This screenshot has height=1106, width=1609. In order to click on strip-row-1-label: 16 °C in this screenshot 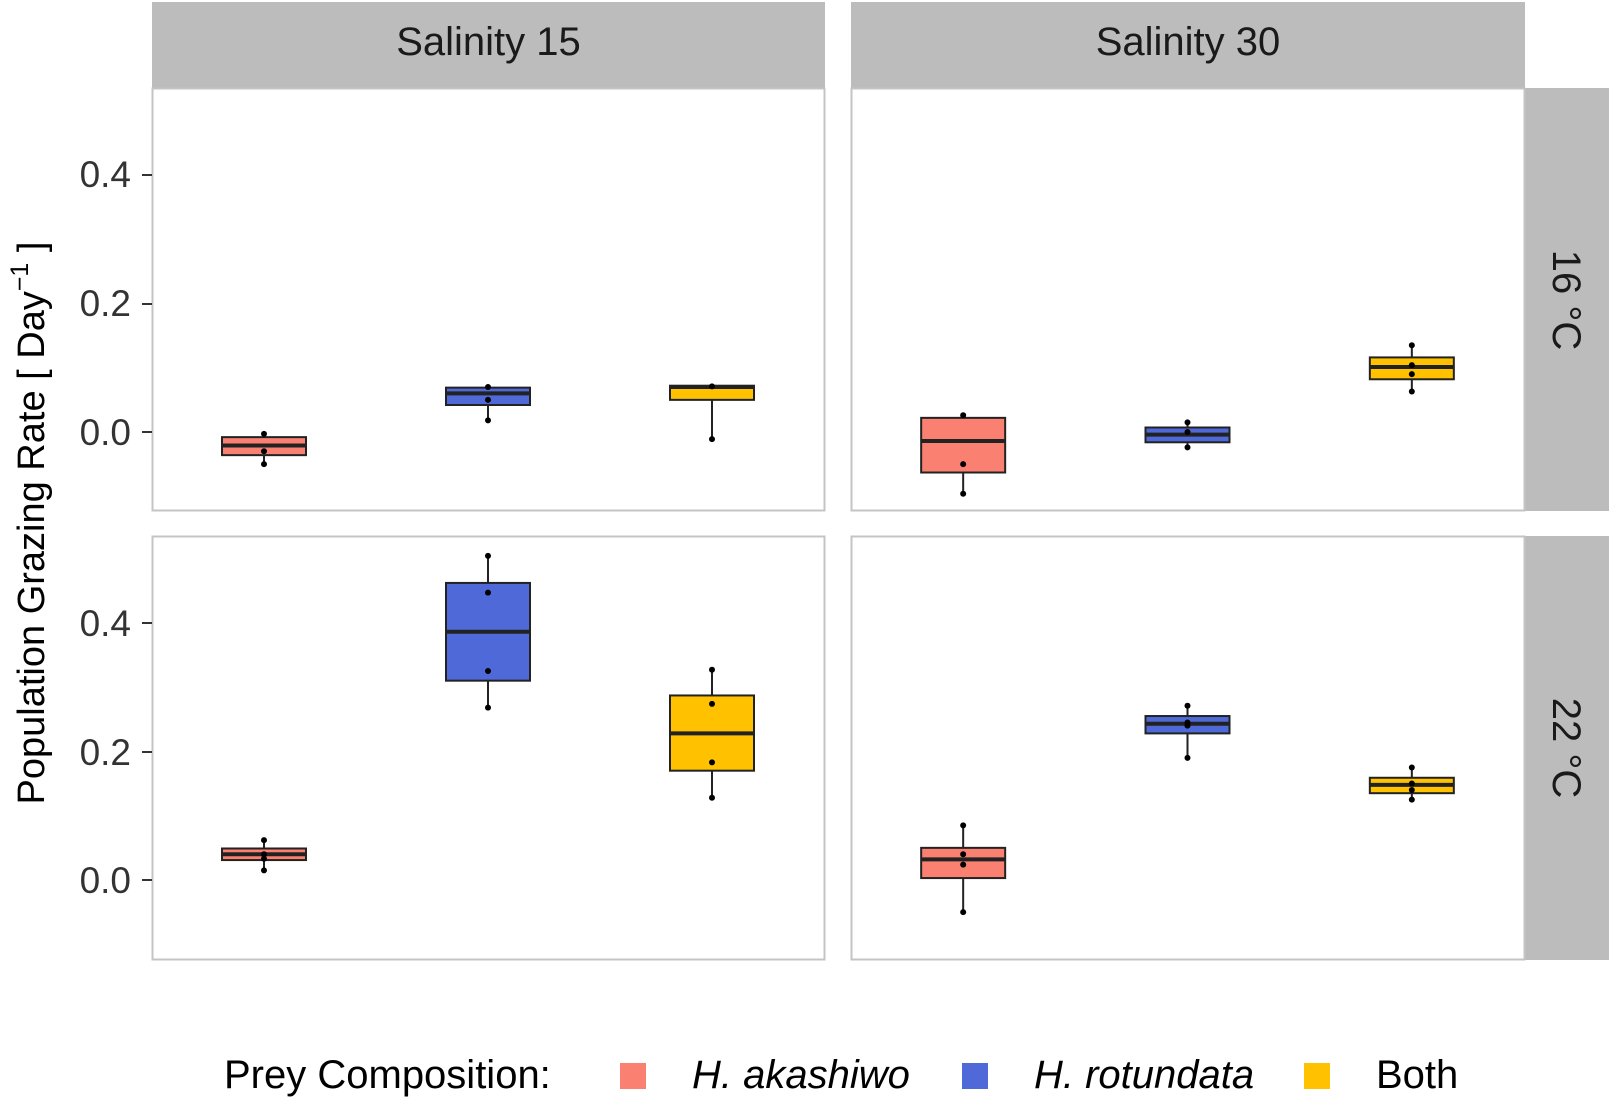, I will do `click(1566, 300)`.